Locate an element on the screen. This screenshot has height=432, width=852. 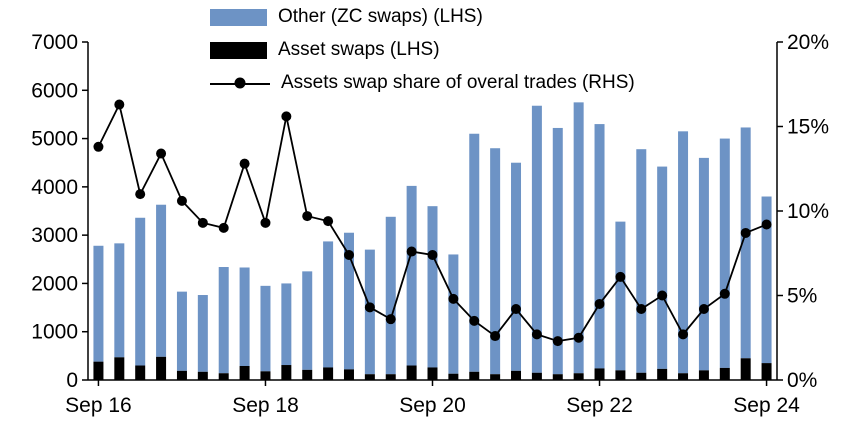
x-axis-tick-label: Sep 22 is located at coordinates (599, 405).